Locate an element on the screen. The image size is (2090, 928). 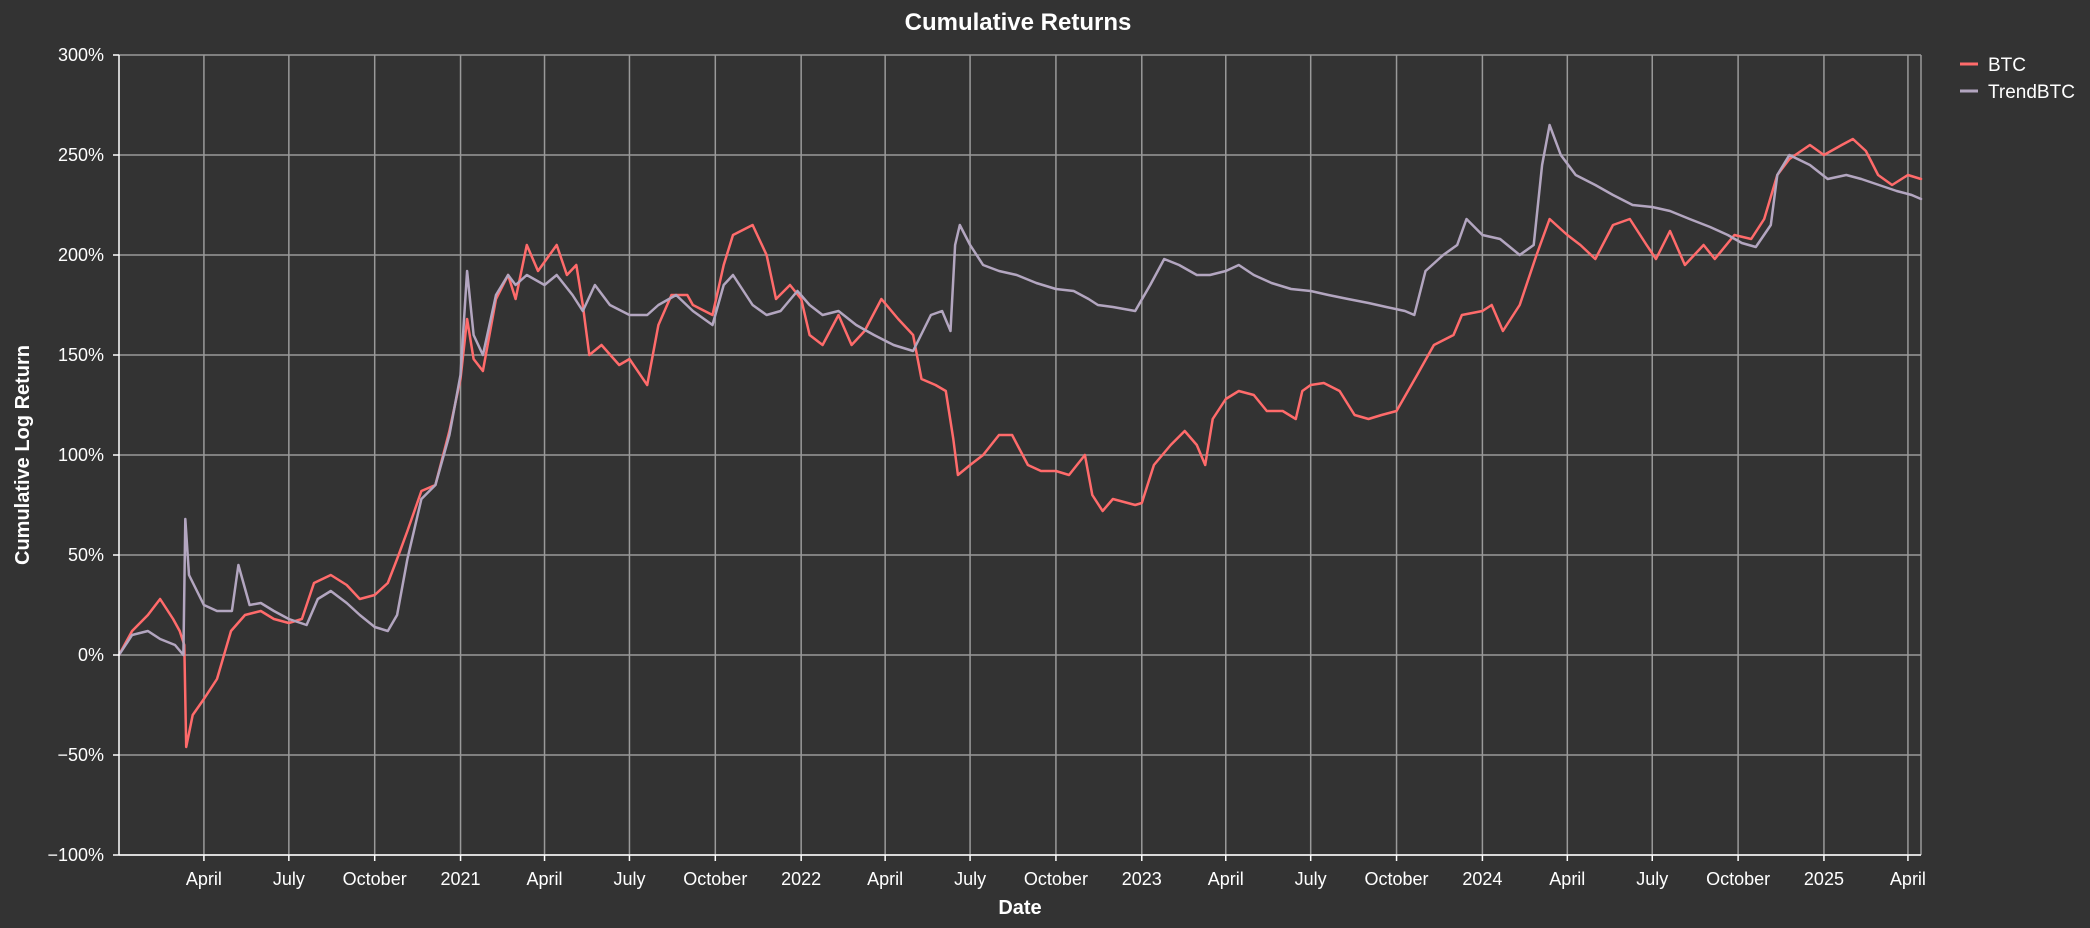
y-tick-label: 50% is located at coordinates (86, 555).